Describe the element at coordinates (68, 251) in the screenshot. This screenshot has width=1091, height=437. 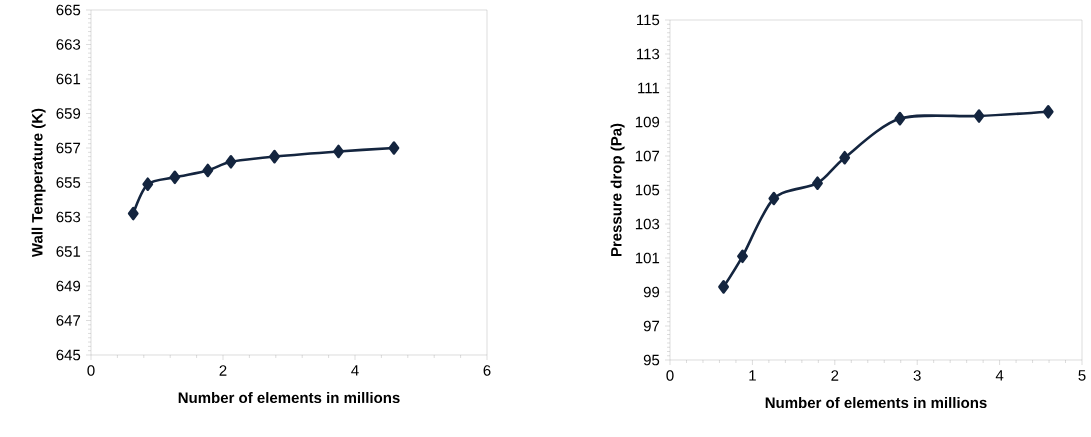
I see `y-tick-label: 651` at that location.